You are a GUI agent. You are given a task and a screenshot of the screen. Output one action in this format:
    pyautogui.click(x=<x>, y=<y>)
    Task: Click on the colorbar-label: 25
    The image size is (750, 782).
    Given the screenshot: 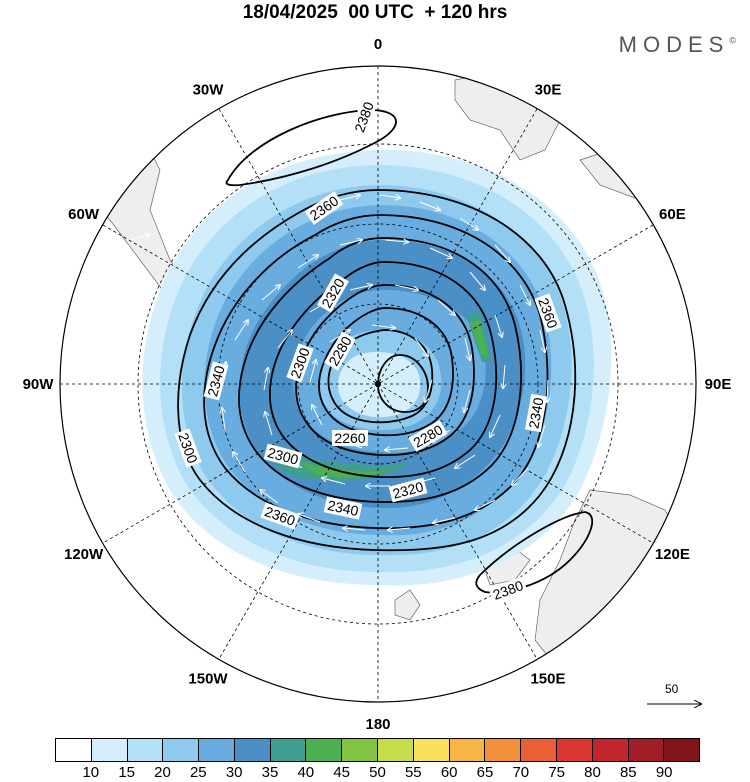 What is the action you would take?
    pyautogui.click(x=198, y=772)
    